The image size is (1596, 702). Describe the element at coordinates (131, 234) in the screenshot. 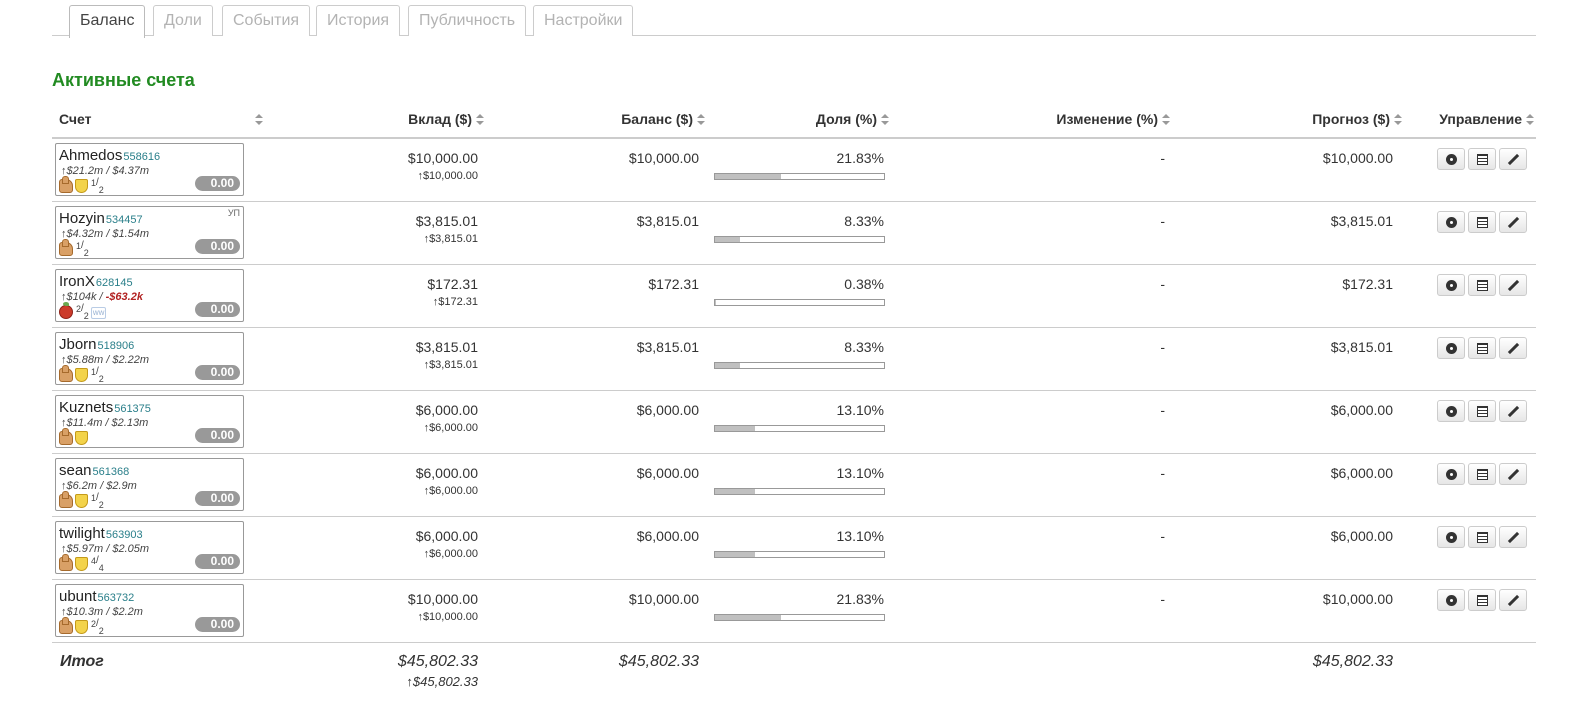

I see `account-stats-profit: $1.54m` at that location.